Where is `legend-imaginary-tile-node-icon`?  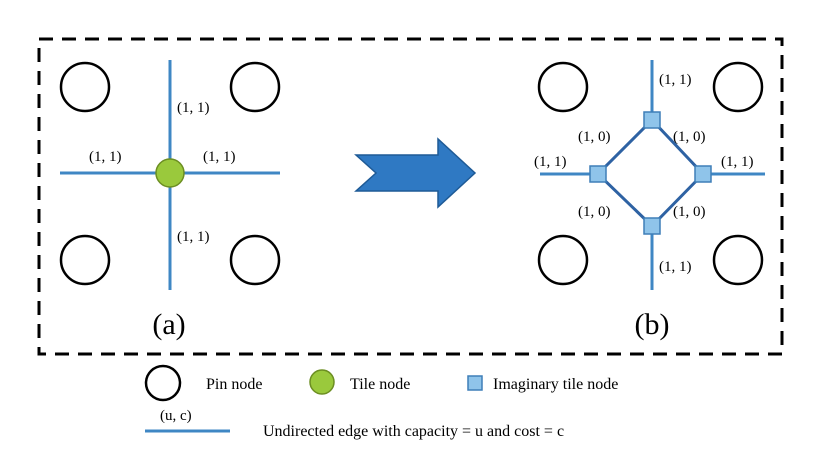 legend-imaginary-tile-node-icon is located at coordinates (475, 383).